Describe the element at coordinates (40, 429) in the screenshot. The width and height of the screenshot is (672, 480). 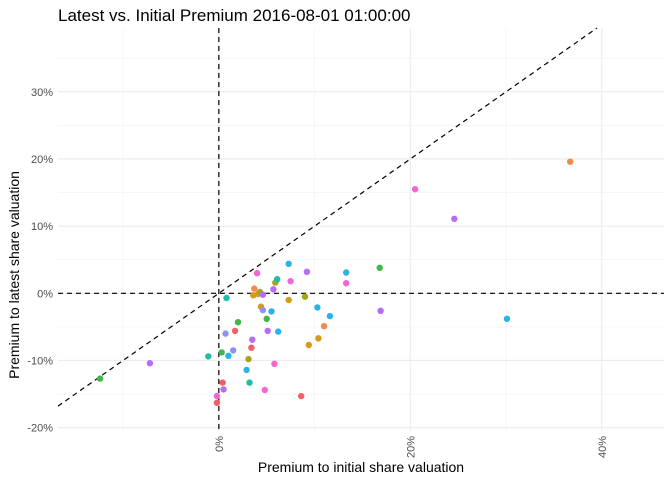
I see `y-tick-label: -20%` at that location.